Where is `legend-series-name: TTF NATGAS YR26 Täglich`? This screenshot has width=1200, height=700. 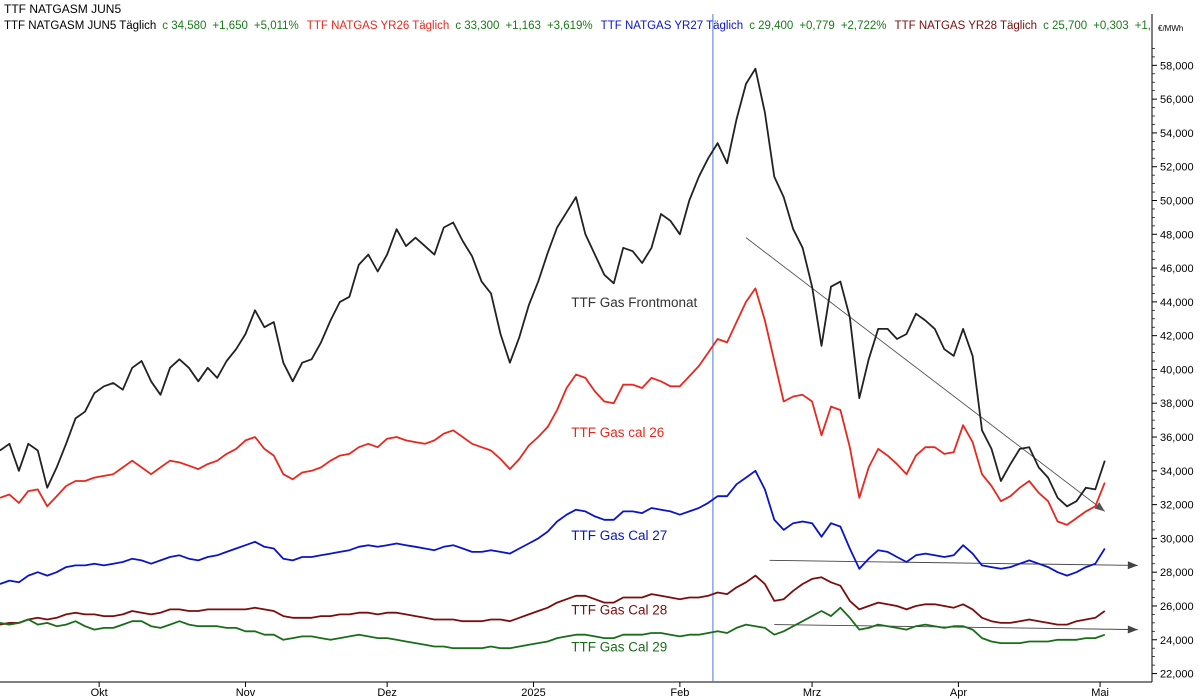
legend-series-name: TTF NATGAS YR26 Täglich is located at coordinates (378, 26).